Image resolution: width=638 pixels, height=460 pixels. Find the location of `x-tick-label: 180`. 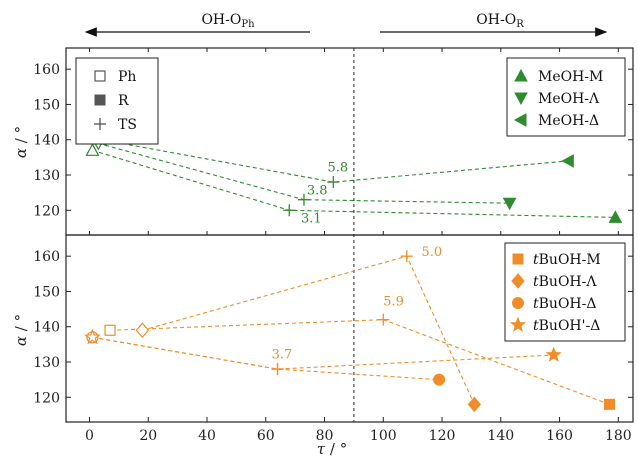

x-tick-label: 180 is located at coordinates (618, 436).